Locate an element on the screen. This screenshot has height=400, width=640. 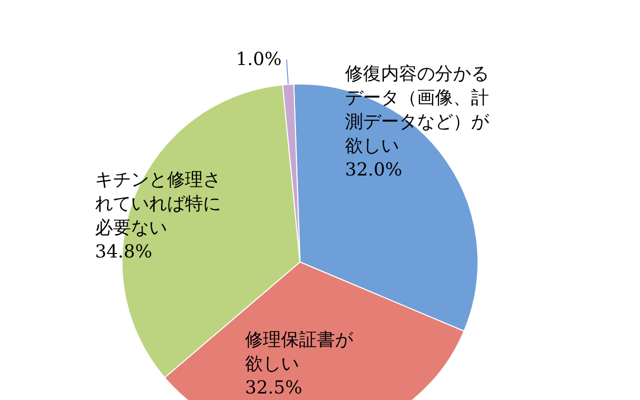
slice-label: キチンと修理されていれば特に必要ない is located at coordinates (158, 204).